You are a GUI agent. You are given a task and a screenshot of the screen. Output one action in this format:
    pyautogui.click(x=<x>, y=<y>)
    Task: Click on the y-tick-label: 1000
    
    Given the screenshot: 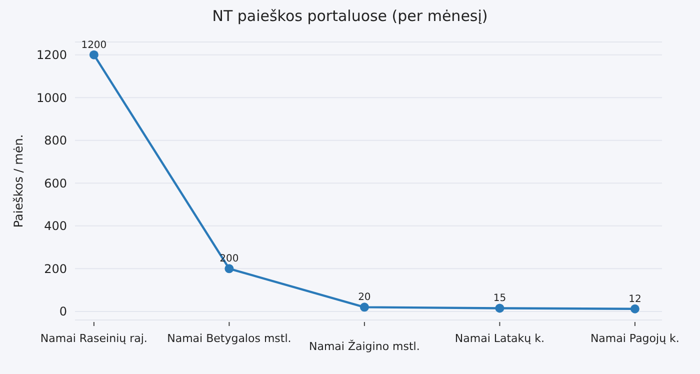 What is the action you would take?
    pyautogui.click(x=51, y=97)
    